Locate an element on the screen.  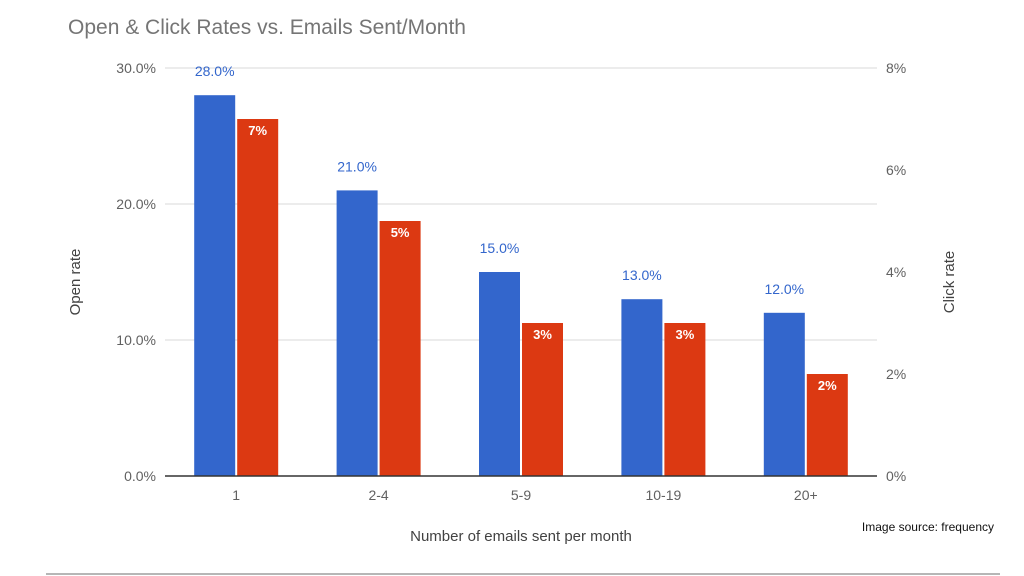
x-tick-label: 2-4 is located at coordinates (378, 495).